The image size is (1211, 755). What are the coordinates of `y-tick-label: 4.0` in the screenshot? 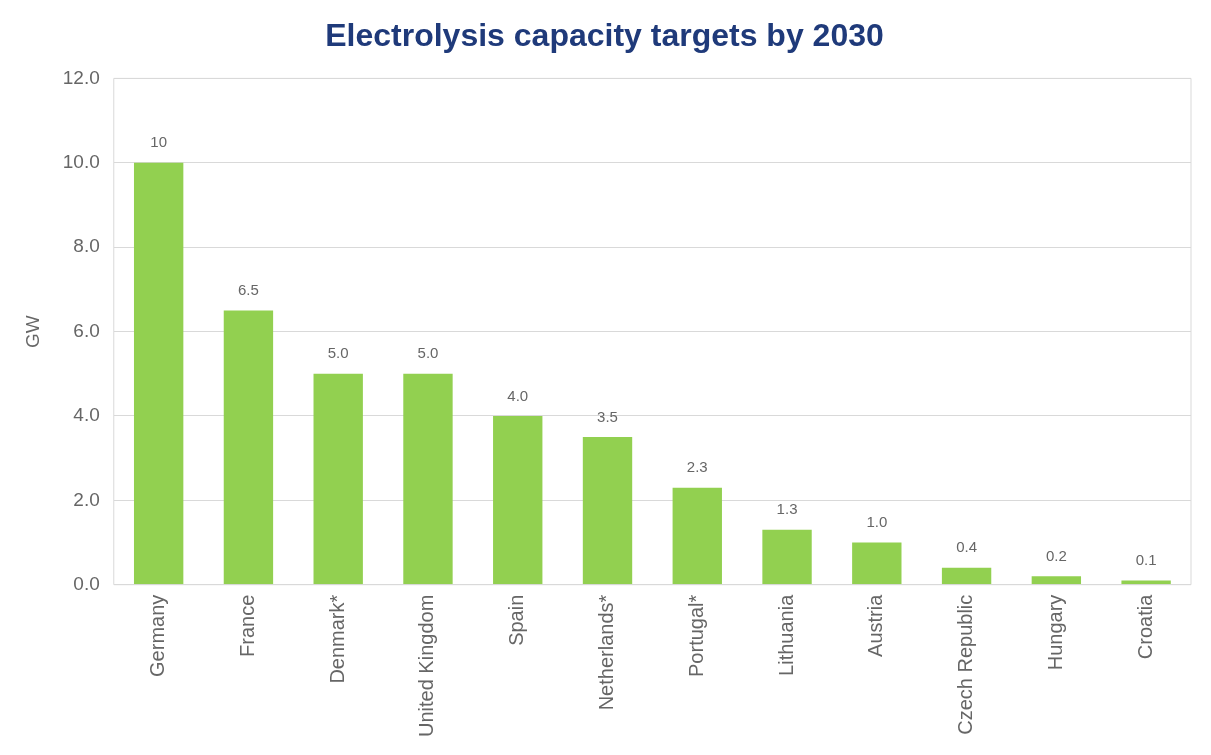 It's located at (86, 415).